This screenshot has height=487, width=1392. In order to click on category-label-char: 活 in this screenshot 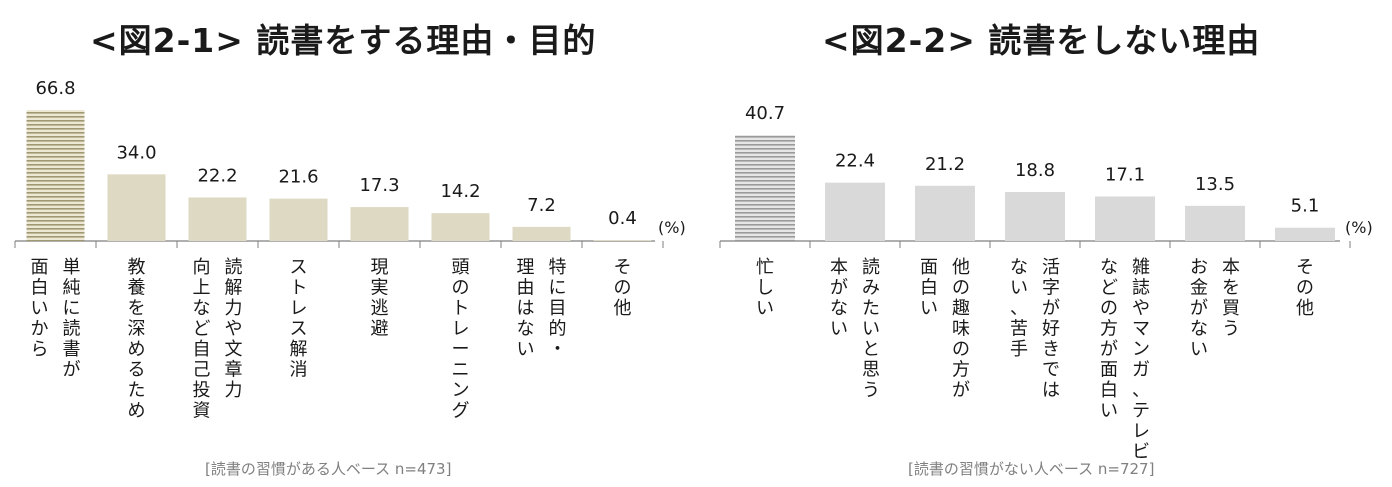, I will do `click(1051, 267)`.